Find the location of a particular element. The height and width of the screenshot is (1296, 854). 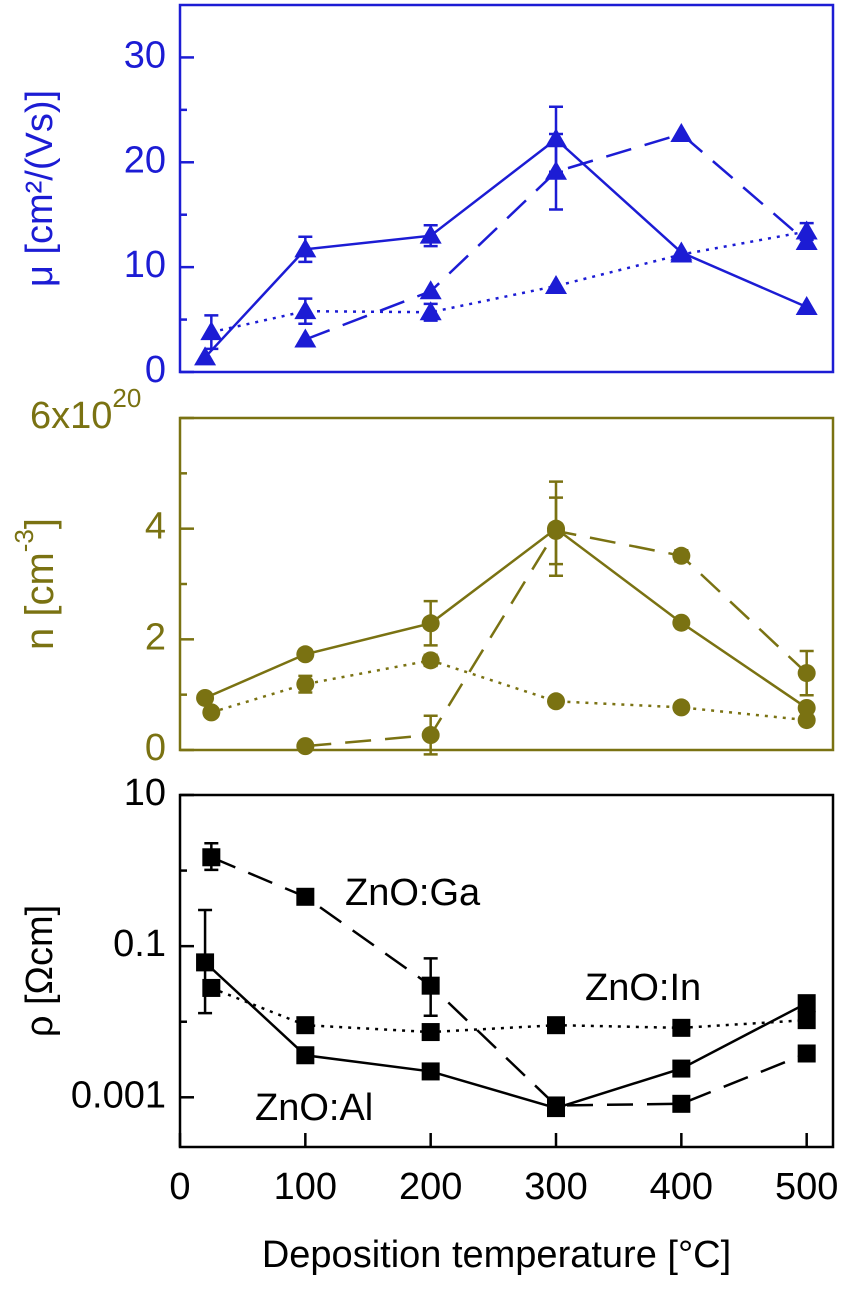

y-axis-label-part: ] is located at coordinates (40, 523).